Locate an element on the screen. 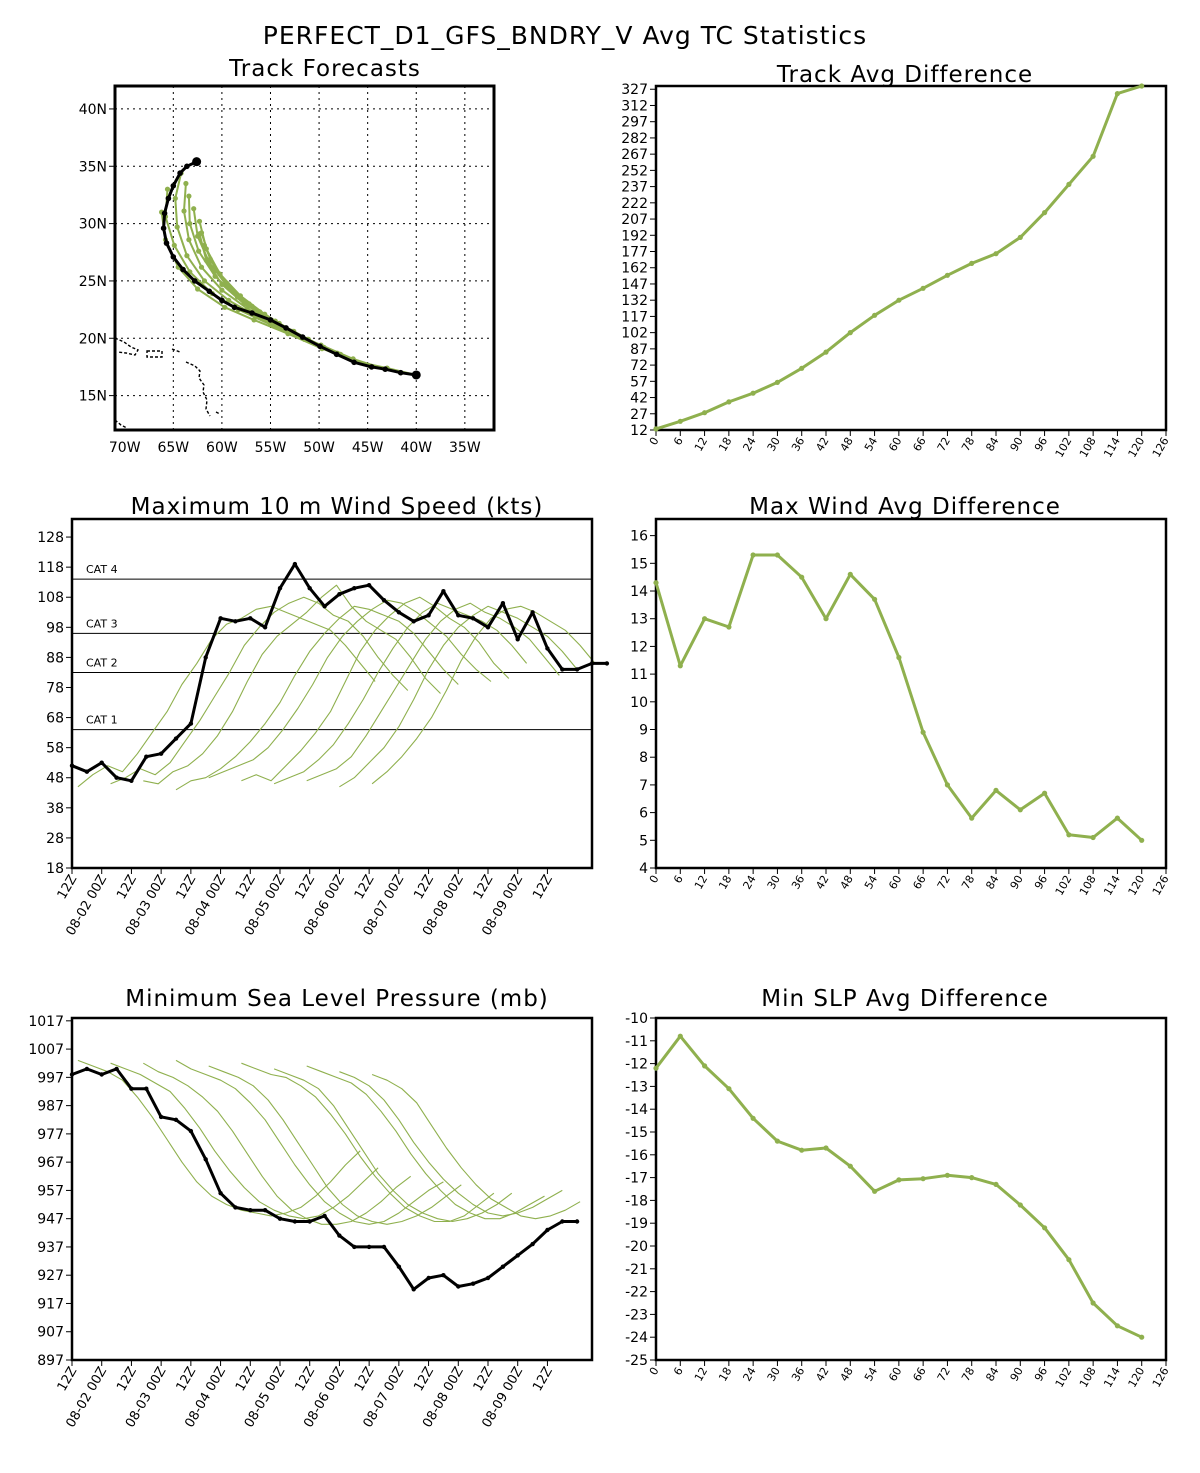  y-tick-label: 6 is located at coordinates (643, 814).